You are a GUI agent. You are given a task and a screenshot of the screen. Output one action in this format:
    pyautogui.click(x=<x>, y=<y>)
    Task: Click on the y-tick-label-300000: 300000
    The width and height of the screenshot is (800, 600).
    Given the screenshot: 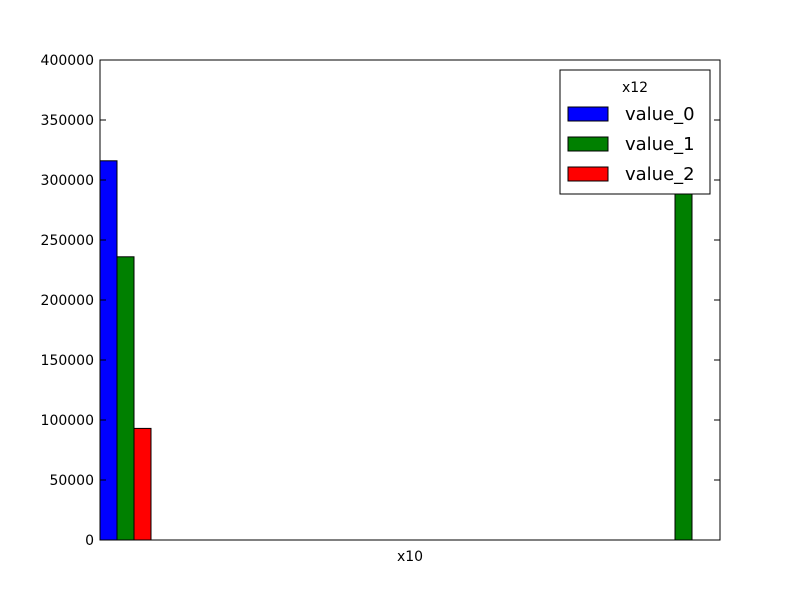 What is the action you would take?
    pyautogui.click(x=67, y=181)
    